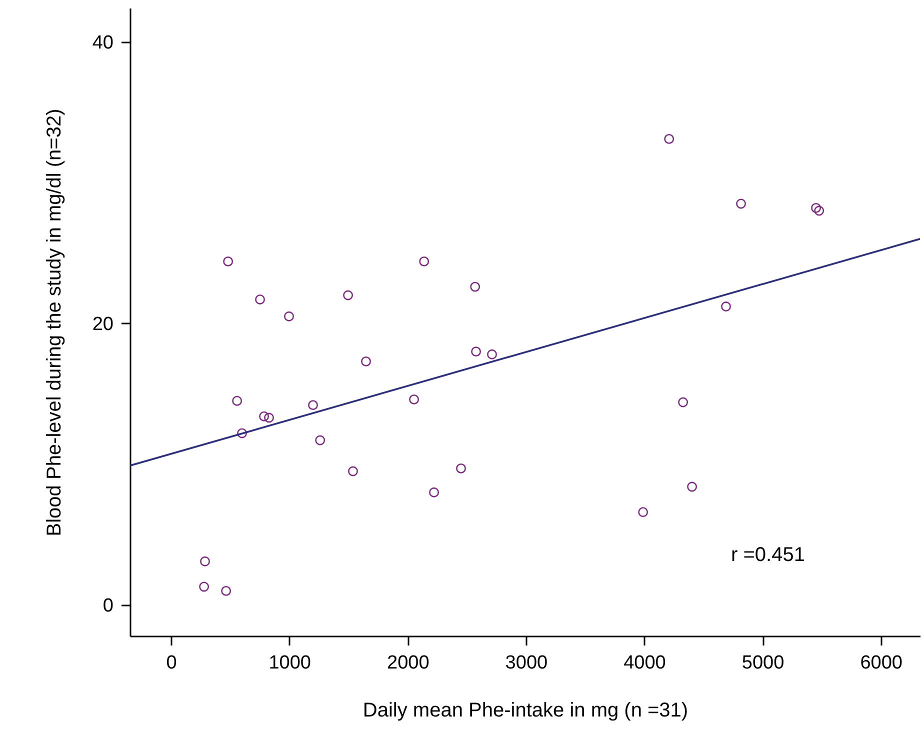  I want to click on annotation: r =0.451, so click(768, 555).